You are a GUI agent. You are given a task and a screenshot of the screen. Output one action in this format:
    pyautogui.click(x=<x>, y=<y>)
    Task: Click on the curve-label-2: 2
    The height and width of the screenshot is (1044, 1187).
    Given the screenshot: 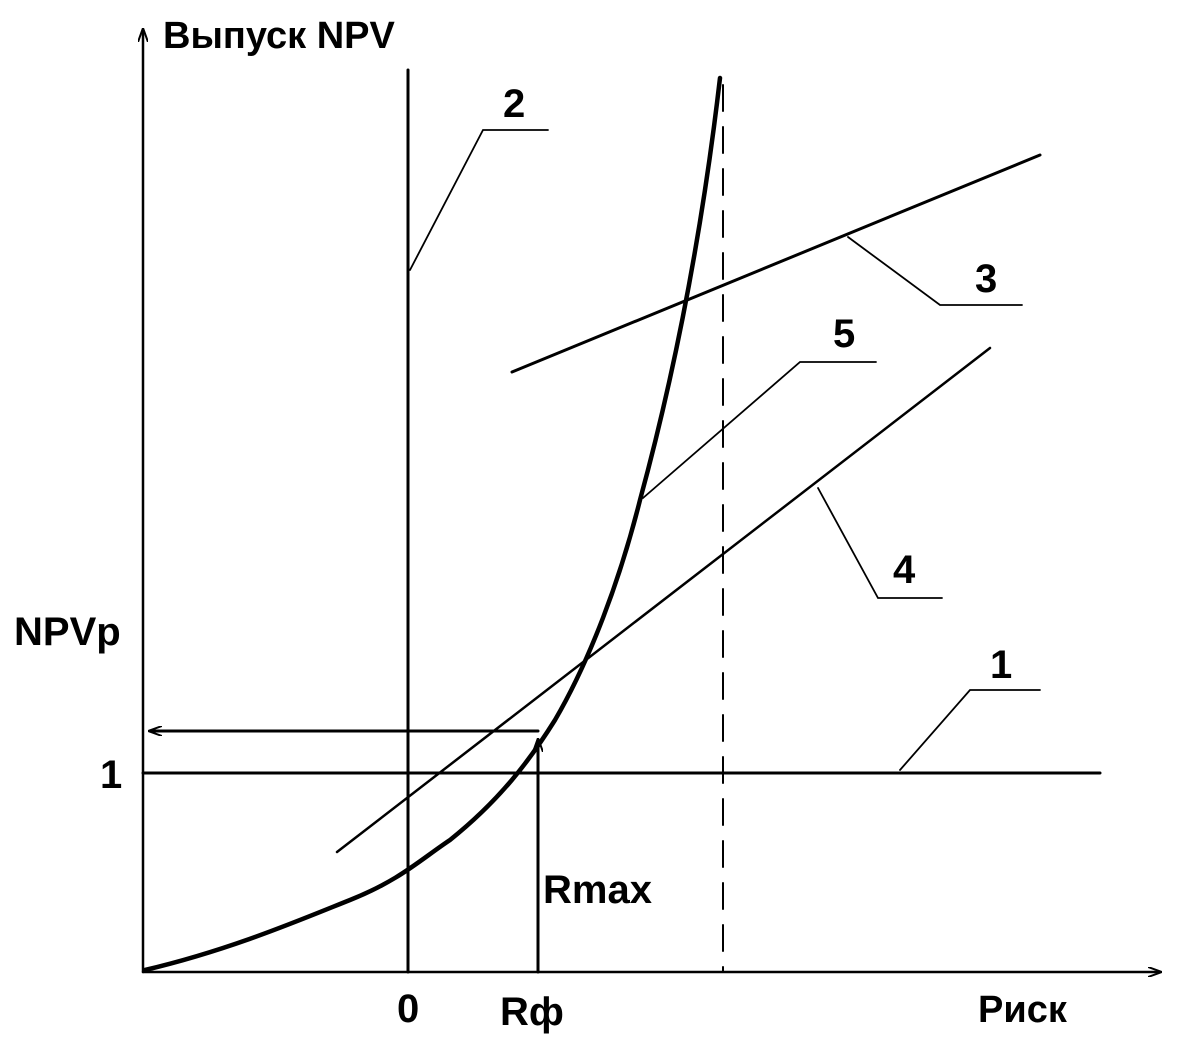 What is the action you would take?
    pyautogui.click(x=514, y=104)
    